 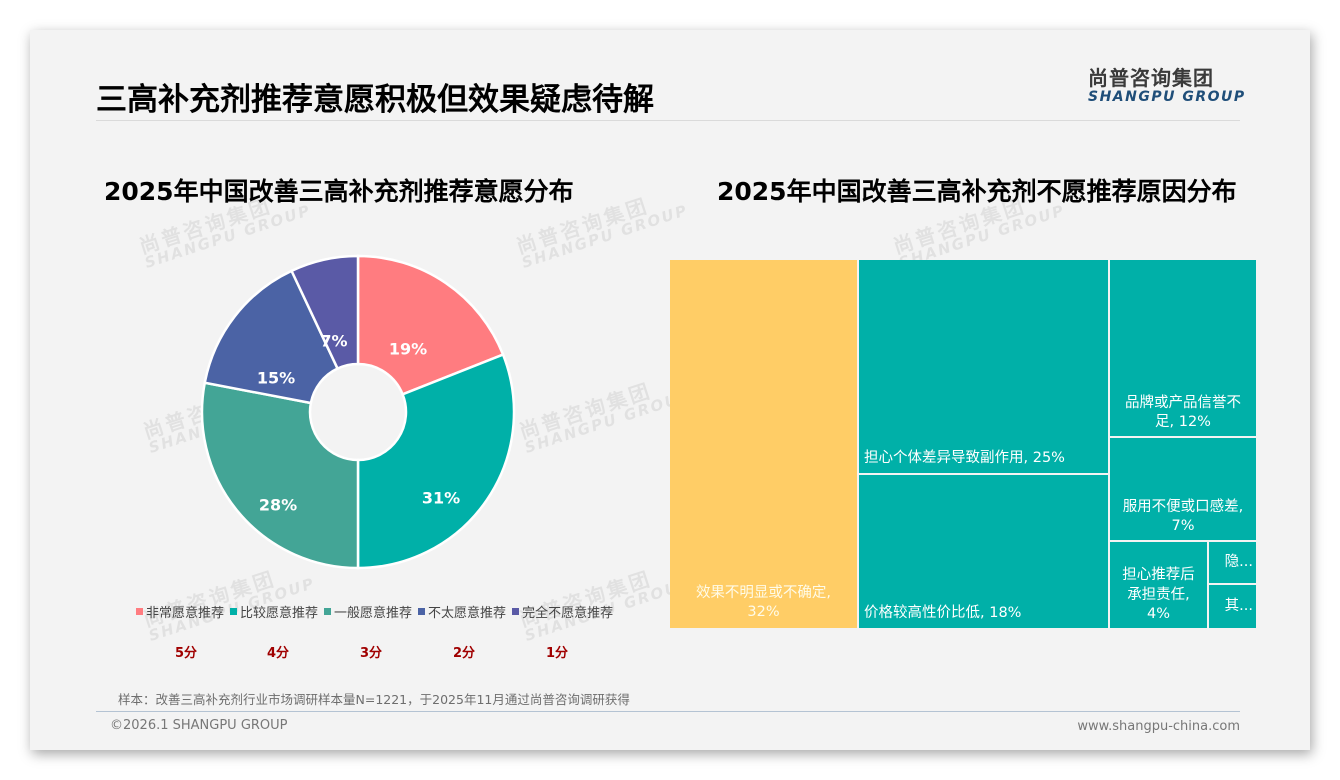 I want to click on legend-item-very-willing: 非常愿意推荐, so click(x=180, y=611).